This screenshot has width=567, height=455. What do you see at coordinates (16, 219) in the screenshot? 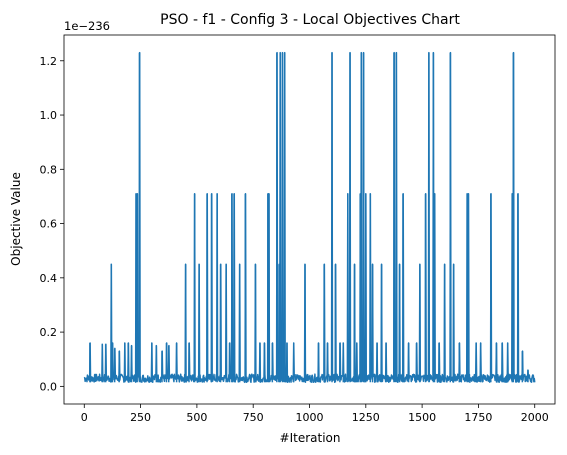
I see `y-axis-label: Objective Value` at bounding box center [16, 219].